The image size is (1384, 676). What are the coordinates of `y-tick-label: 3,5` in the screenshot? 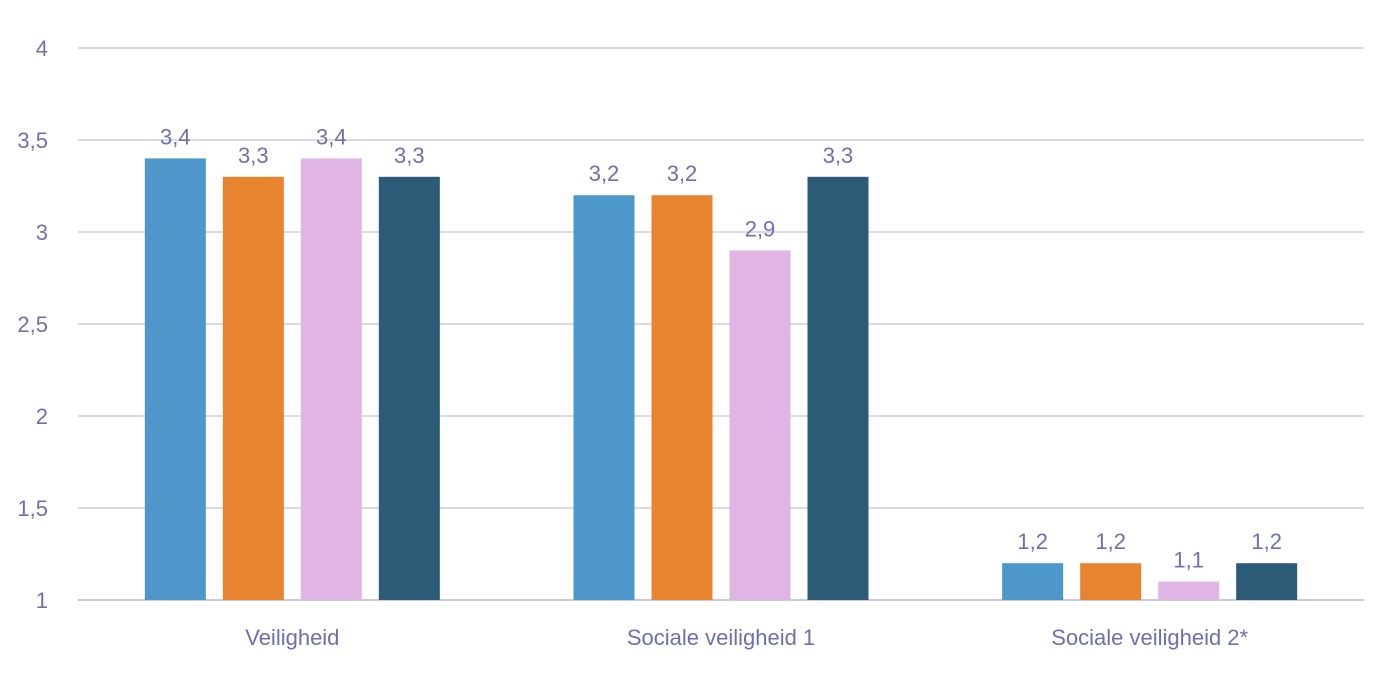 It's located at (32, 140).